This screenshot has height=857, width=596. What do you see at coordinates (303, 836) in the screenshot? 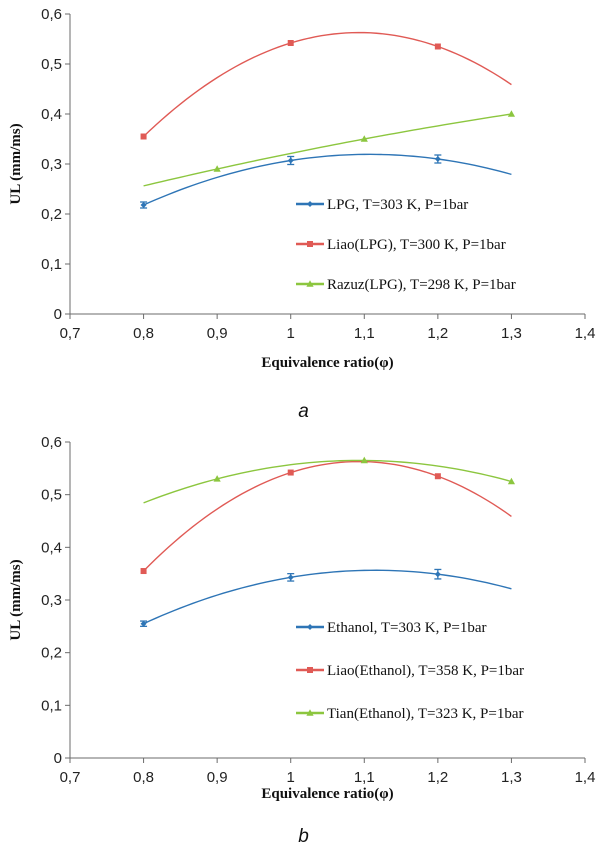
I see `panel-caption: b` at bounding box center [303, 836].